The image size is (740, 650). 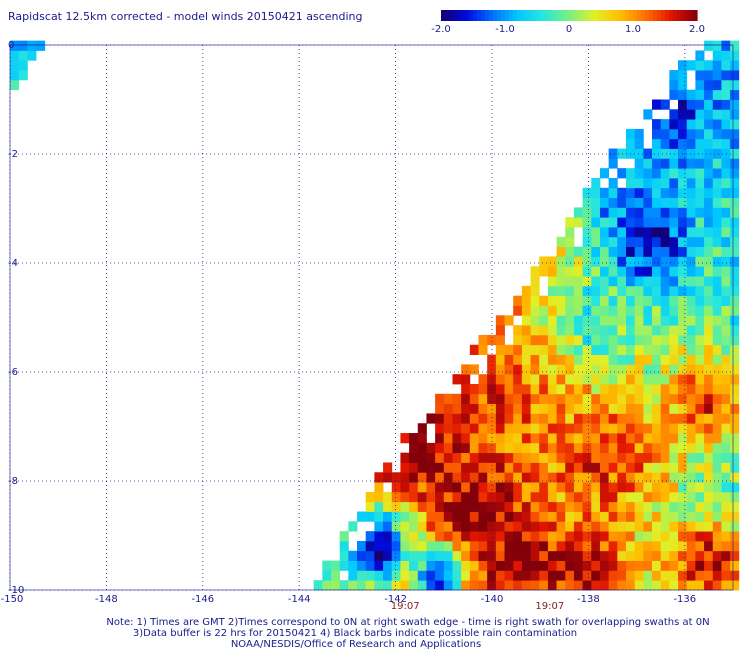 I want to click on x-axis-ticks: -150 -148 -146 -144 -142 -140 -138 -136, so click(x=349, y=599).